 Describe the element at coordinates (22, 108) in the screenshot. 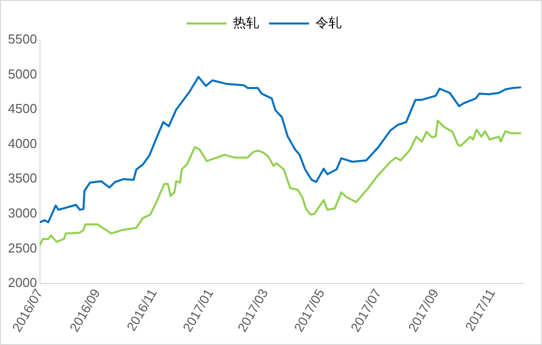

I see `y-tick-label: 4500` at that location.